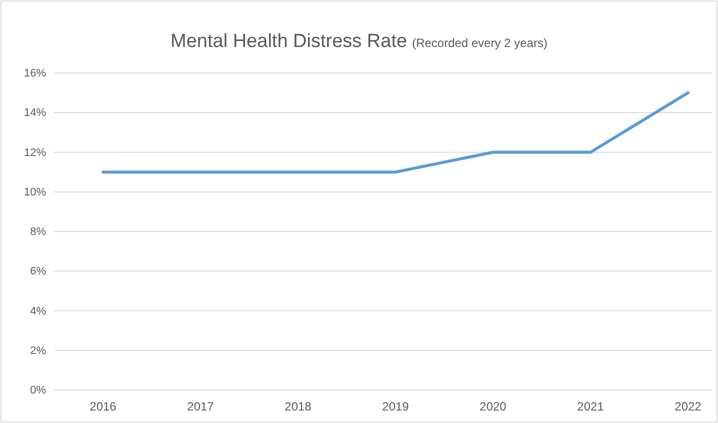  What do you see at coordinates (480, 43) in the screenshot?
I see `chart-subtitle: (Recorded every 2 years)` at bounding box center [480, 43].